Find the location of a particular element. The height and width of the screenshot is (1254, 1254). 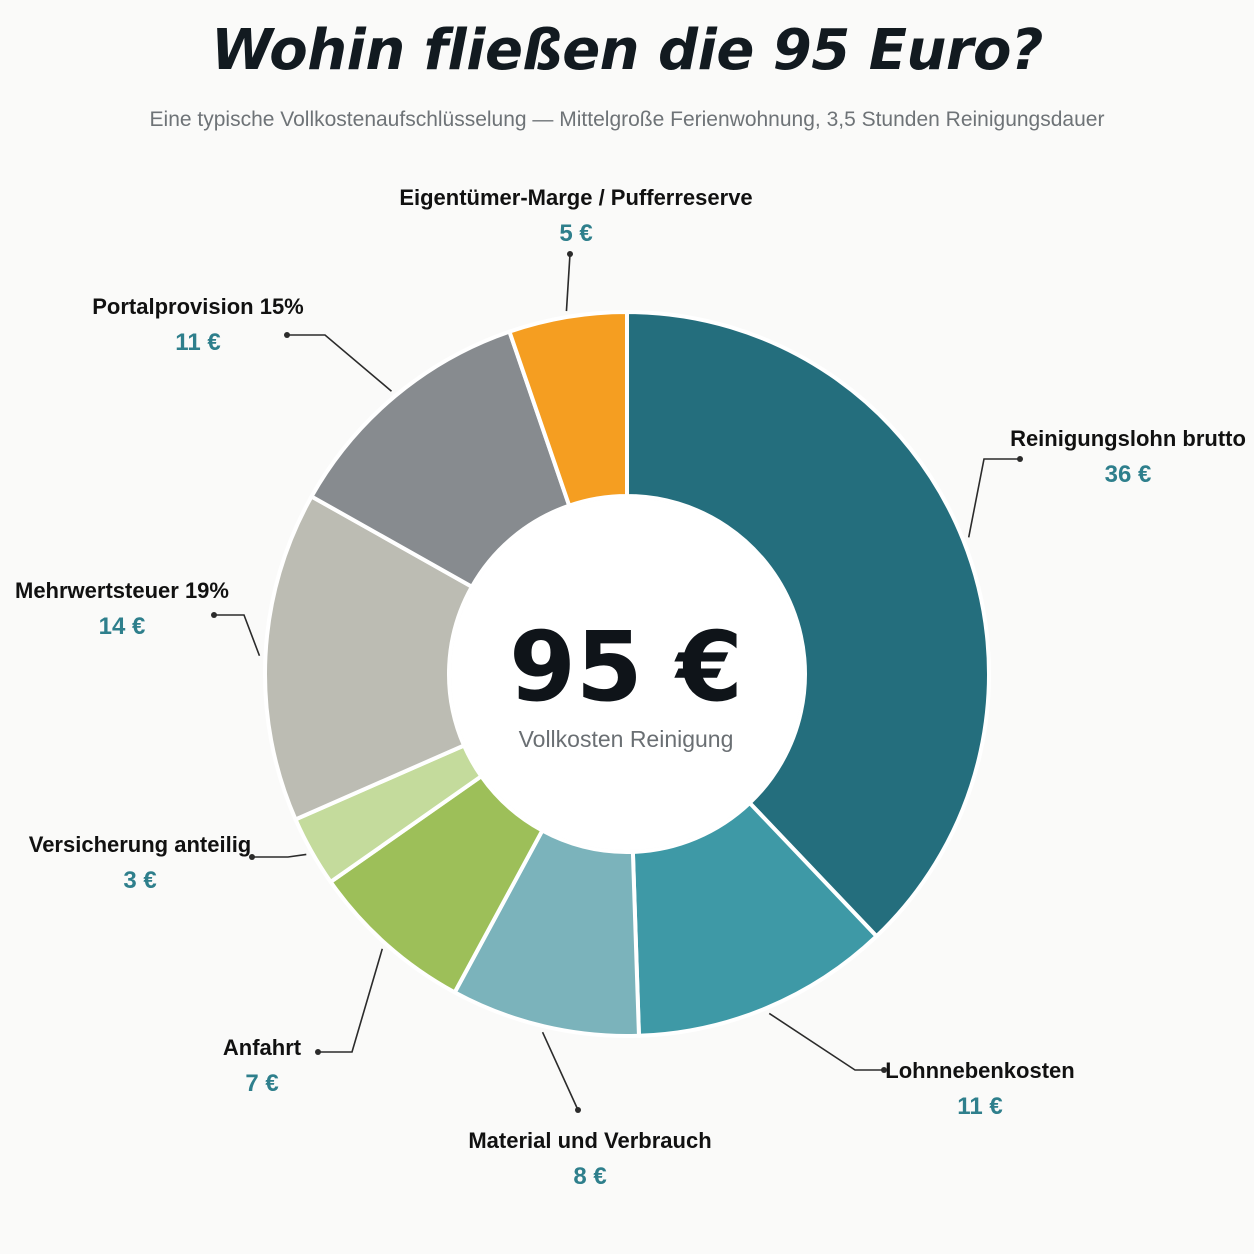

leader-dot-eigentuemer-marge-pufferreserve is located at coordinates (570, 254).